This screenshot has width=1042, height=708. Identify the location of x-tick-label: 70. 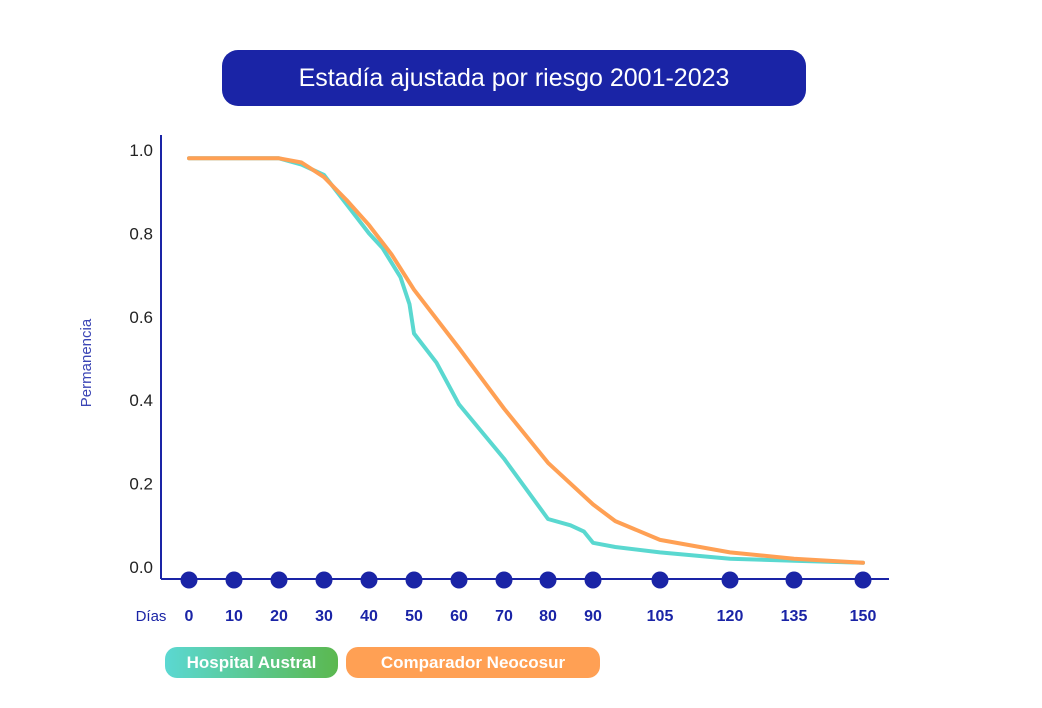
(504, 616).